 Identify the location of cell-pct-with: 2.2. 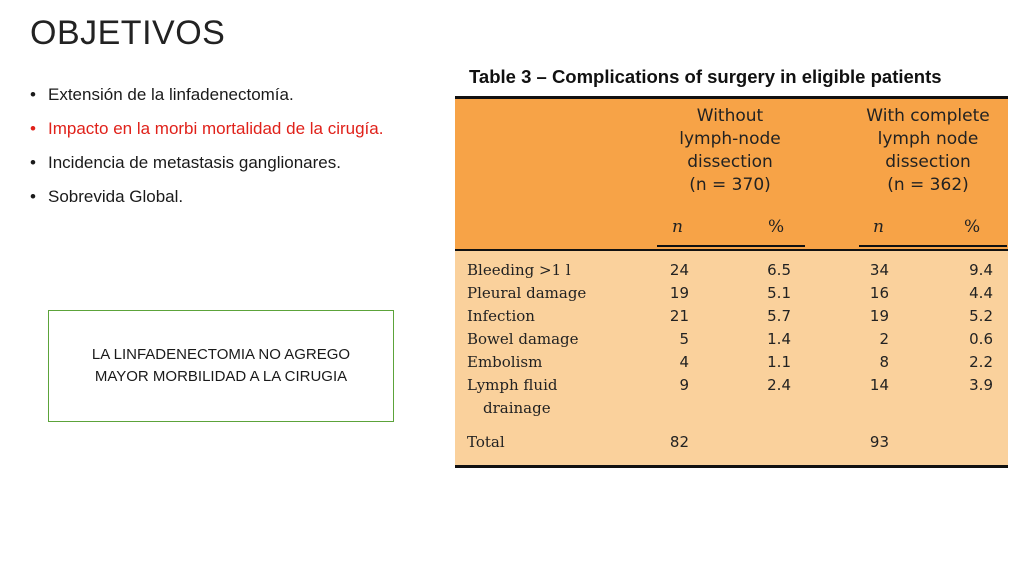
(981, 362).